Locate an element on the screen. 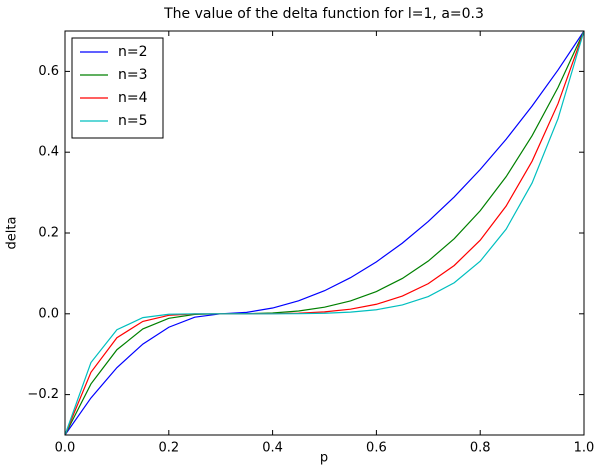 Image resolution: width=600 pixels, height=466 pixels. y-tick-label: −0.2 is located at coordinates (43, 394).